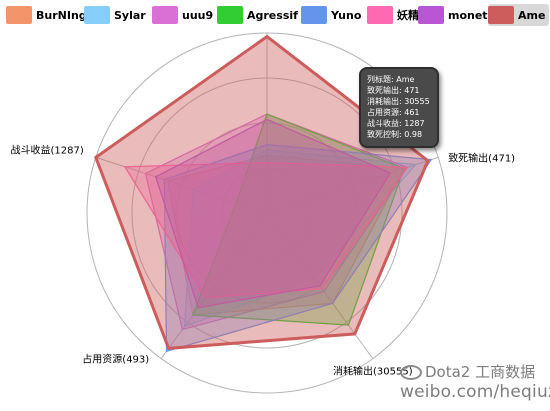 The image size is (550, 411). I want to click on legend-item-uuu9: uuu9, so click(182, 15).